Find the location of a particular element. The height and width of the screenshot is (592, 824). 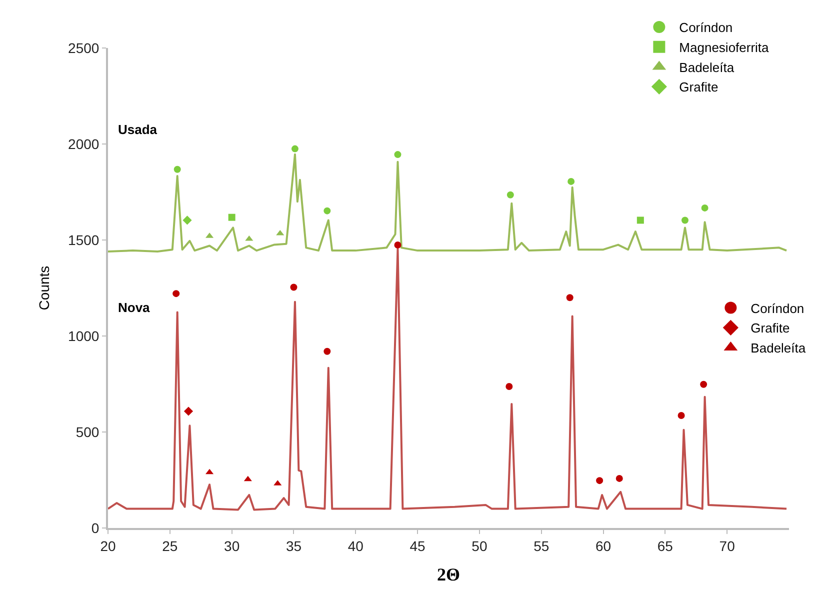

legend-label: Magnesioferrita is located at coordinates (724, 47).